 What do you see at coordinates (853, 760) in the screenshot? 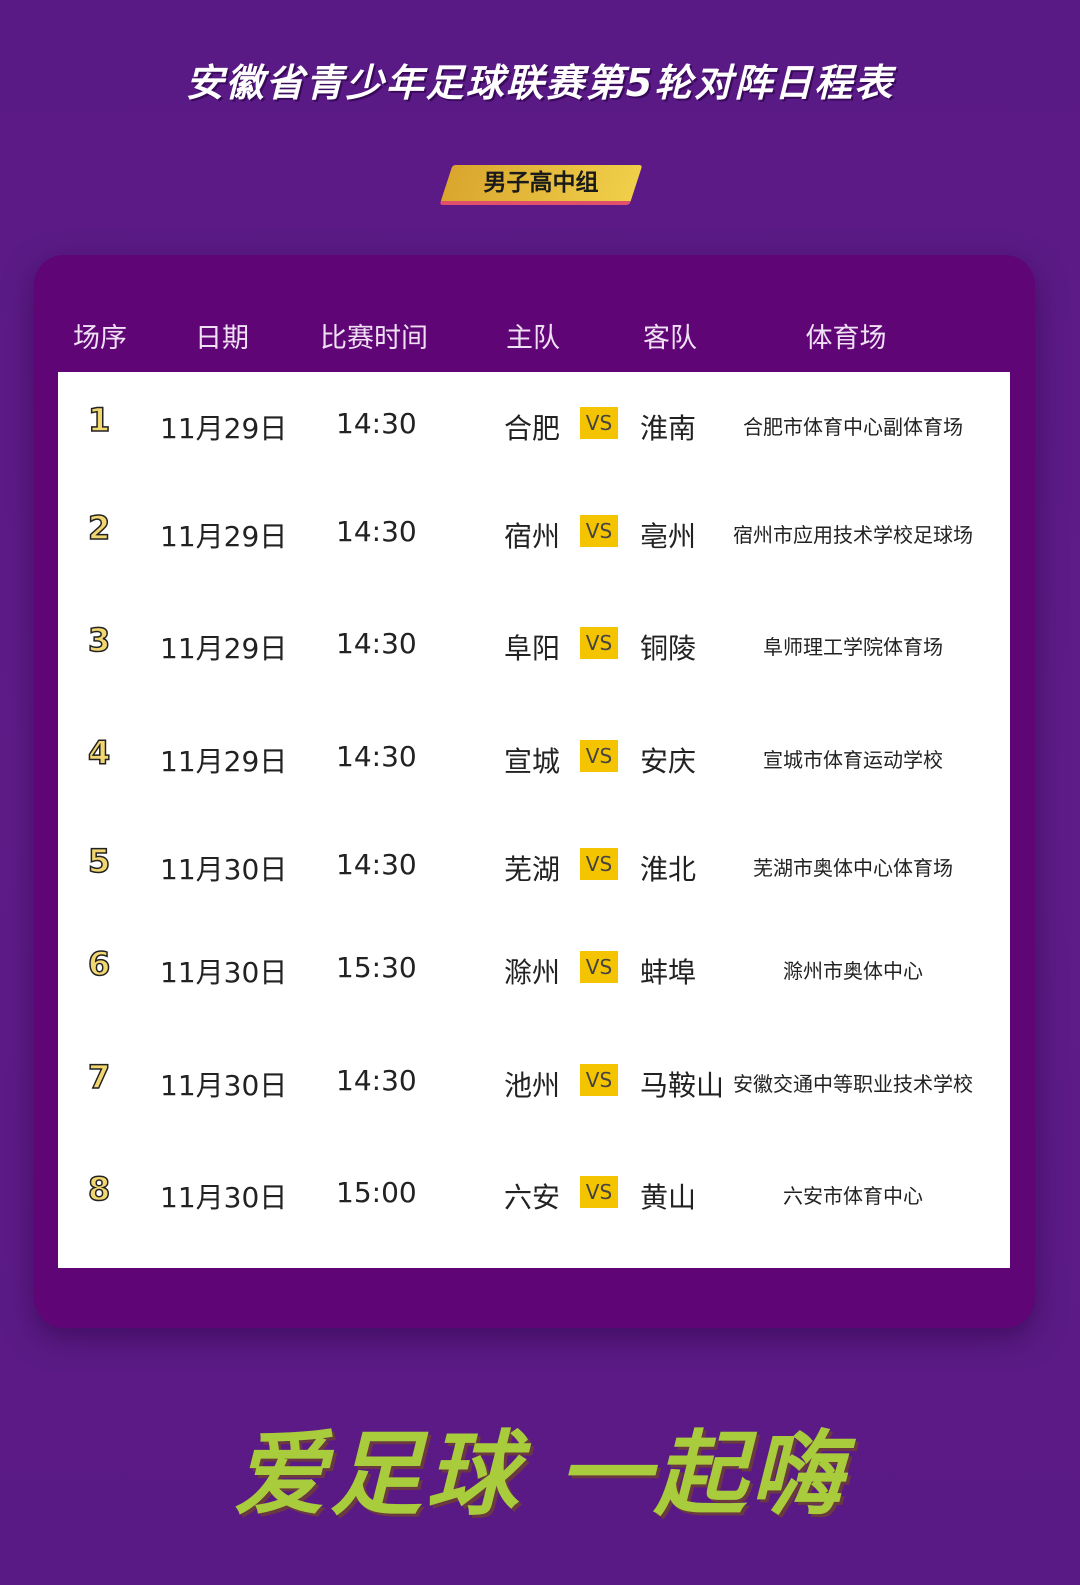
I see `venue: 宣城市体育运动学校` at bounding box center [853, 760].